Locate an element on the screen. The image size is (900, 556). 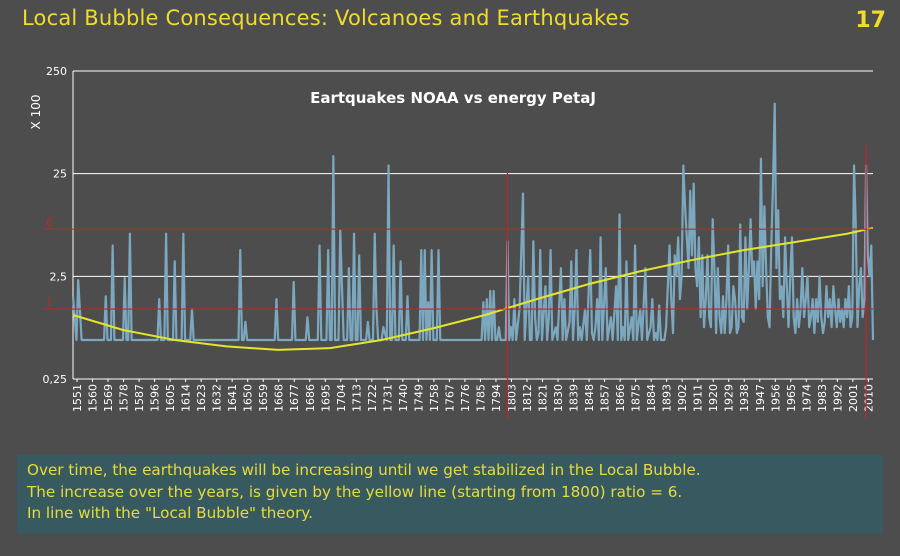
x-tick-label-15: 1686 is located at coordinates (310, 398).